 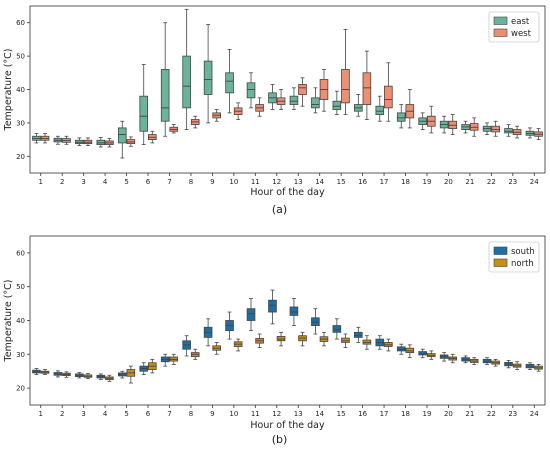 What do you see at coordinates (521, 34) in the screenshot?
I see `legend-label: west` at bounding box center [521, 34].